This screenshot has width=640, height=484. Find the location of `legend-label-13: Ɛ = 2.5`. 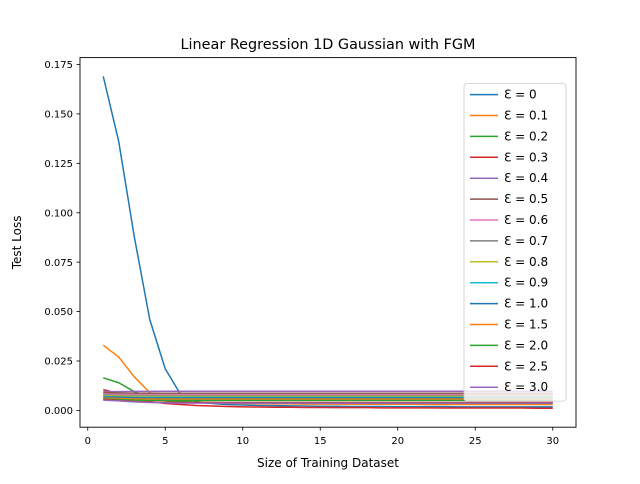

legend-label-13: Ɛ = 2.5 is located at coordinates (526, 366).